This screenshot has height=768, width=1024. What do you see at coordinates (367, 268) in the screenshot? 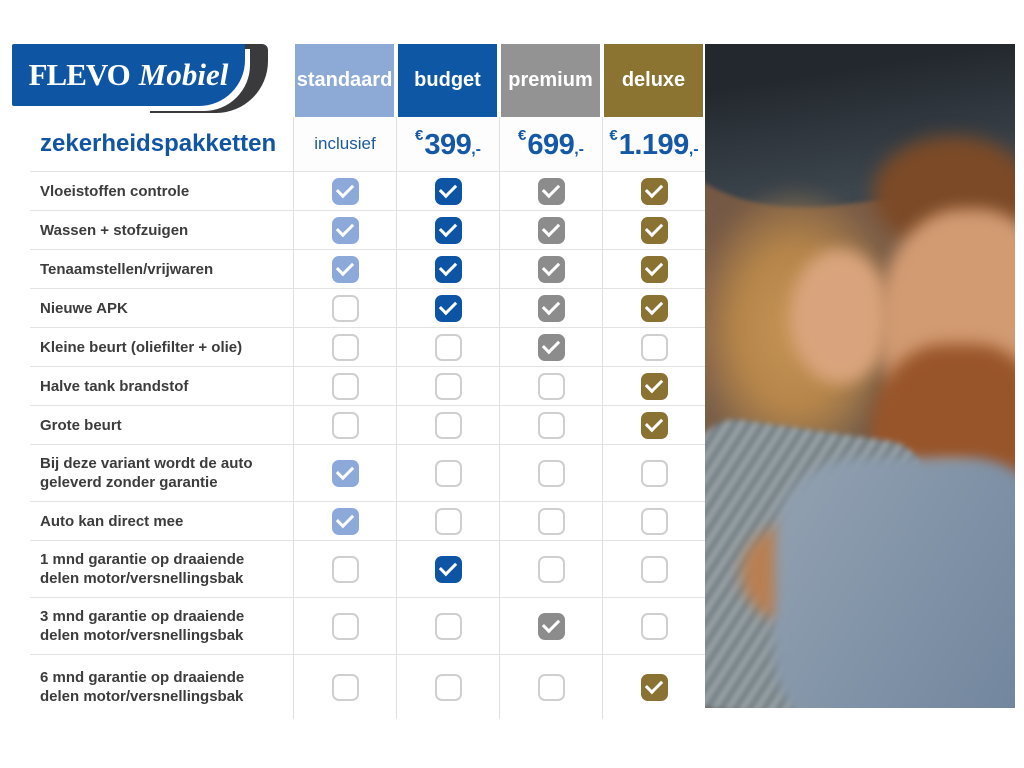
I see `table-row: Tenaamstellen/vrijwaren` at bounding box center [367, 268].